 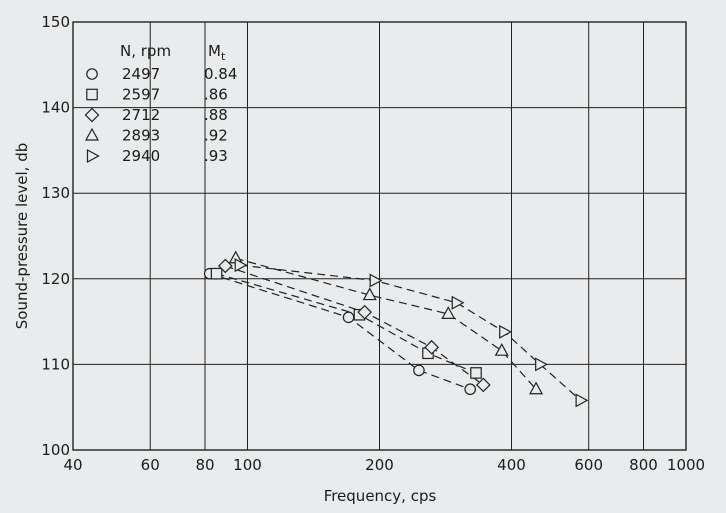 I want to click on y-tick-labels: 100 110 120 130 140 150, so click(x=55, y=236).